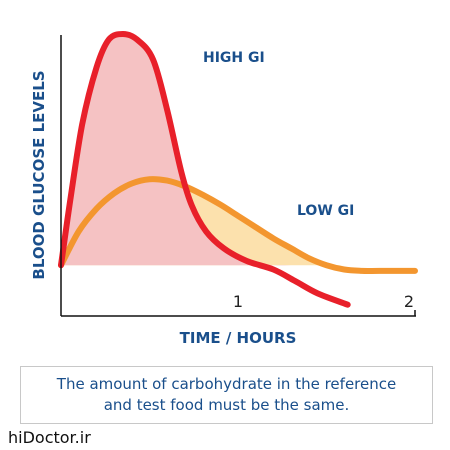 Image resolution: width=450 pixels, height=450 pixels. What do you see at coordinates (325, 211) in the screenshot?
I see `series-label-low-gi: LOW GI` at bounding box center [325, 211].